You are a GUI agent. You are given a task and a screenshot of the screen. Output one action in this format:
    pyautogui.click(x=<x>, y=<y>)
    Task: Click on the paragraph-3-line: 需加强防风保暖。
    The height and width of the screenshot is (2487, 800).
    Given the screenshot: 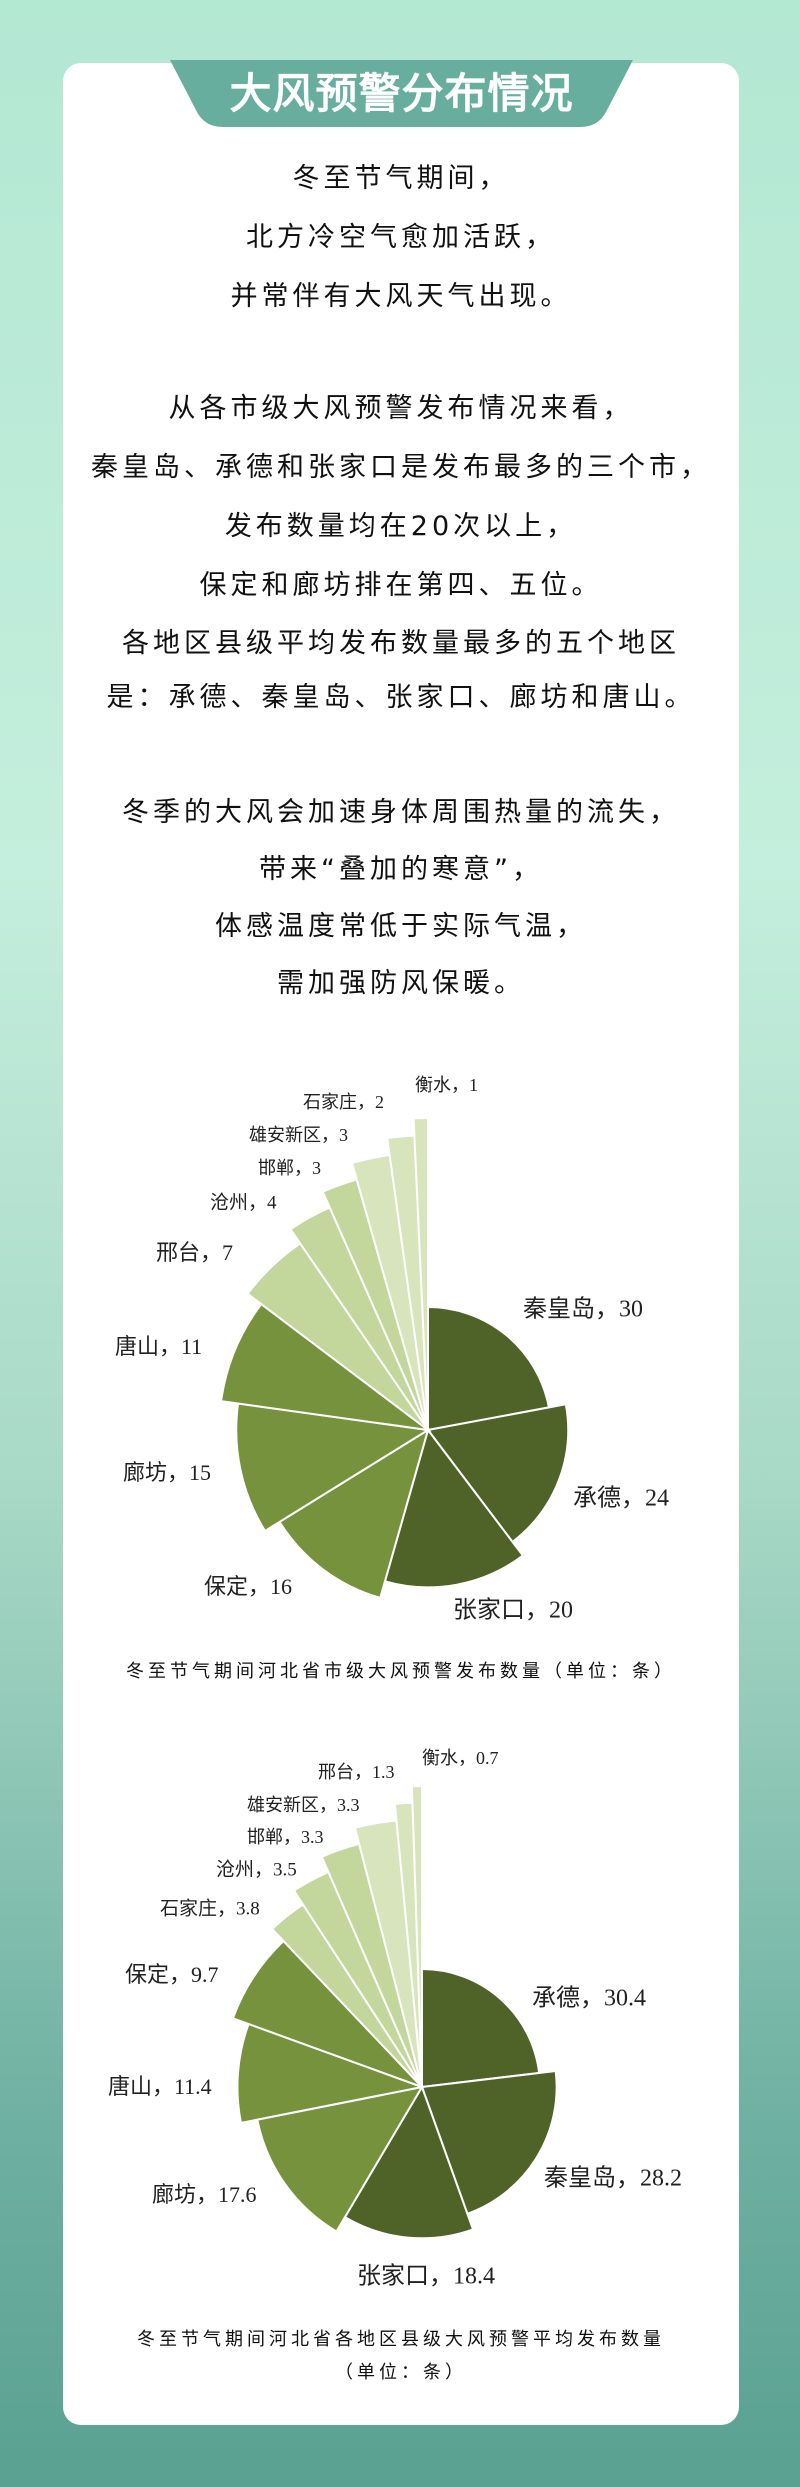 What is the action you would take?
    pyautogui.click(x=401, y=983)
    